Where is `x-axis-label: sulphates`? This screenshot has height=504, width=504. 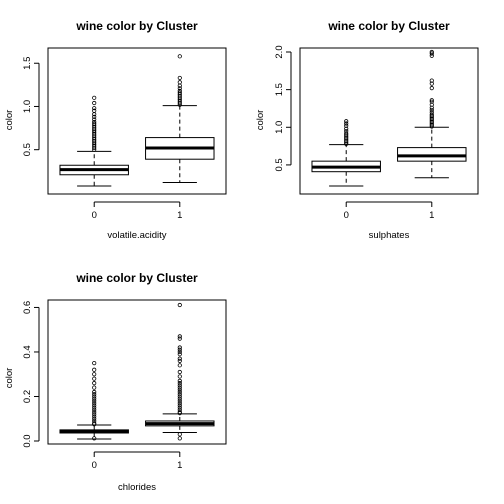 x-axis-label: sulphates is located at coordinates (389, 235).